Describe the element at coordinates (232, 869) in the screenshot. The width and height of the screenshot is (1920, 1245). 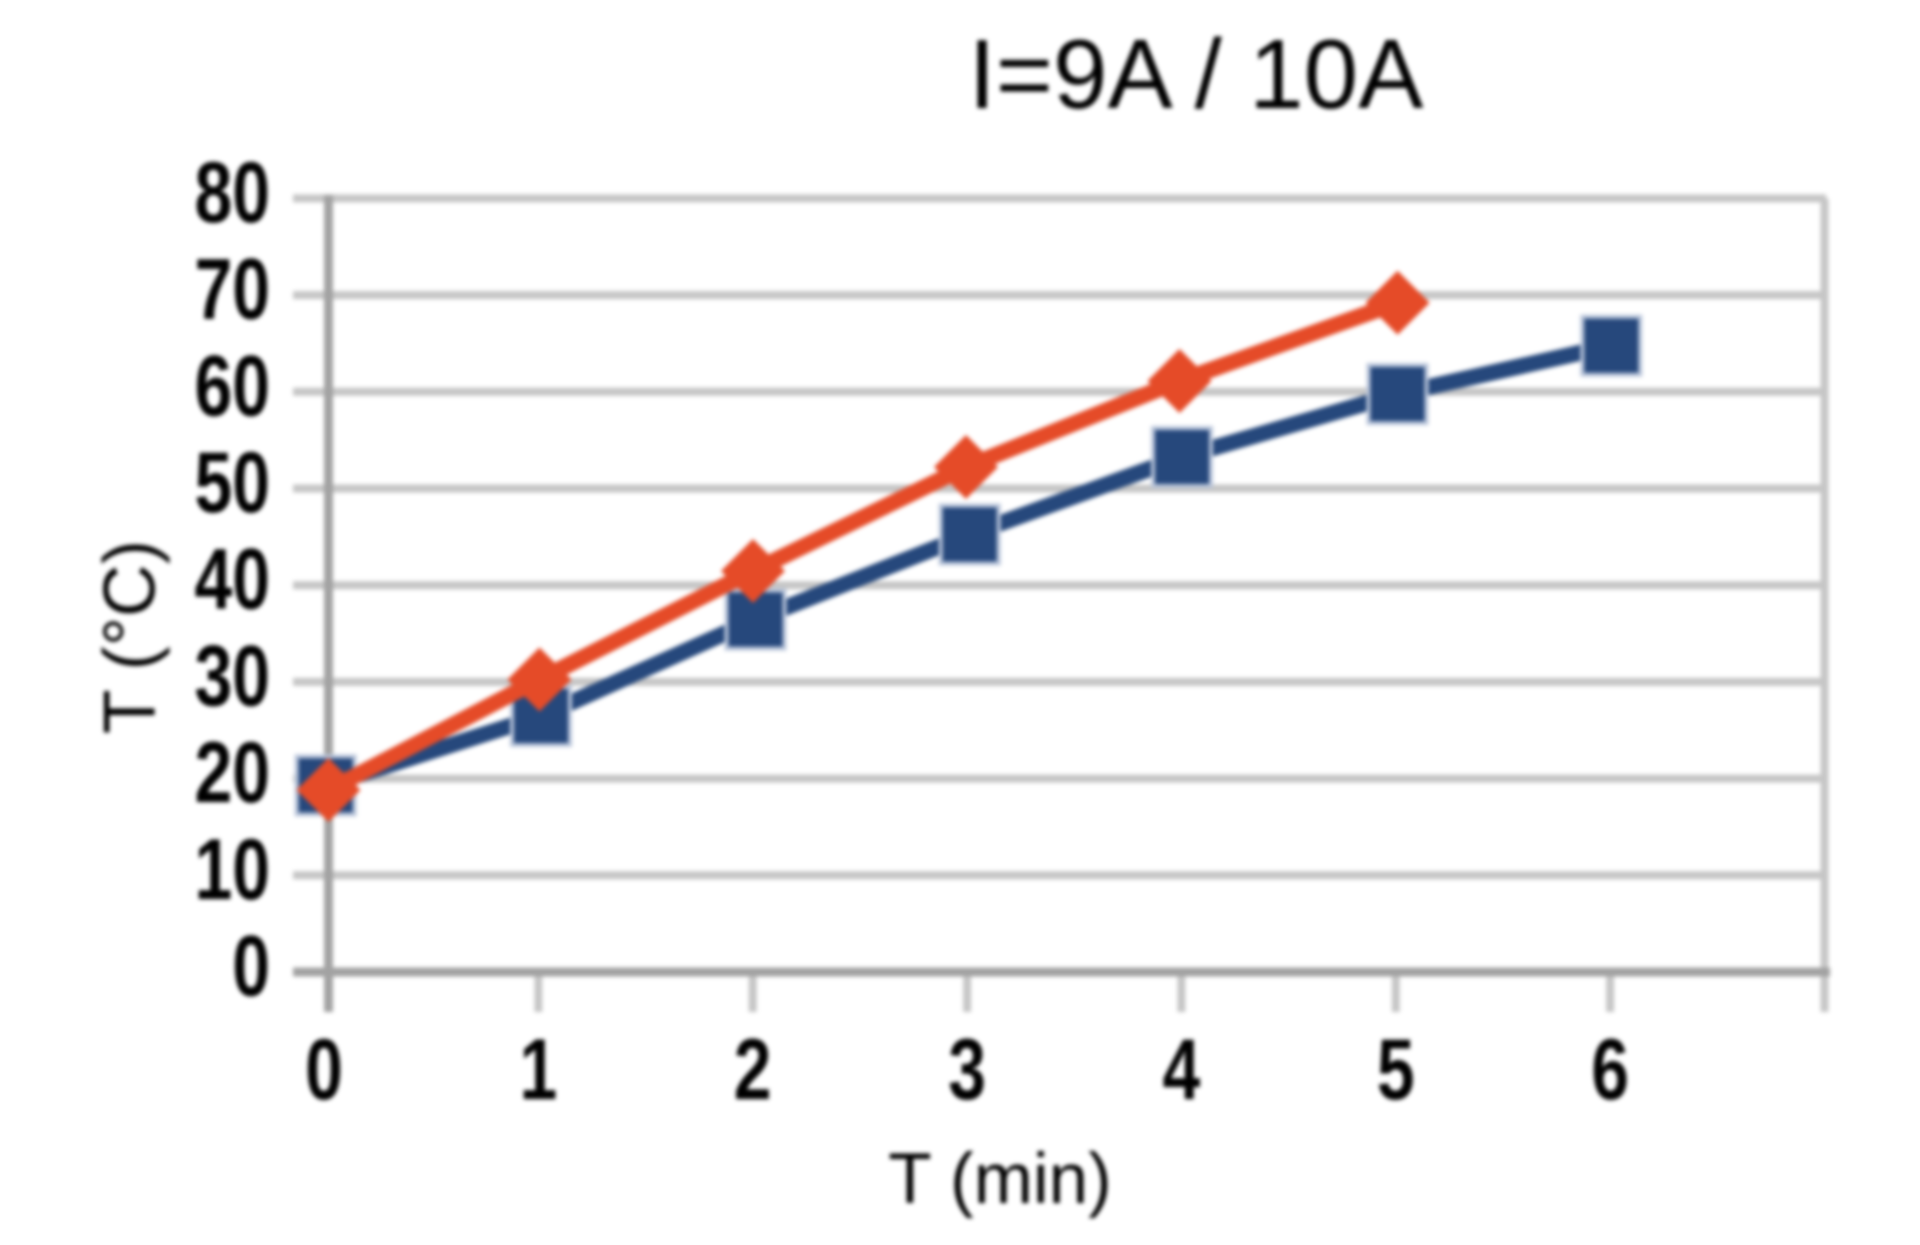
I see `svg-text: 10` at that location.